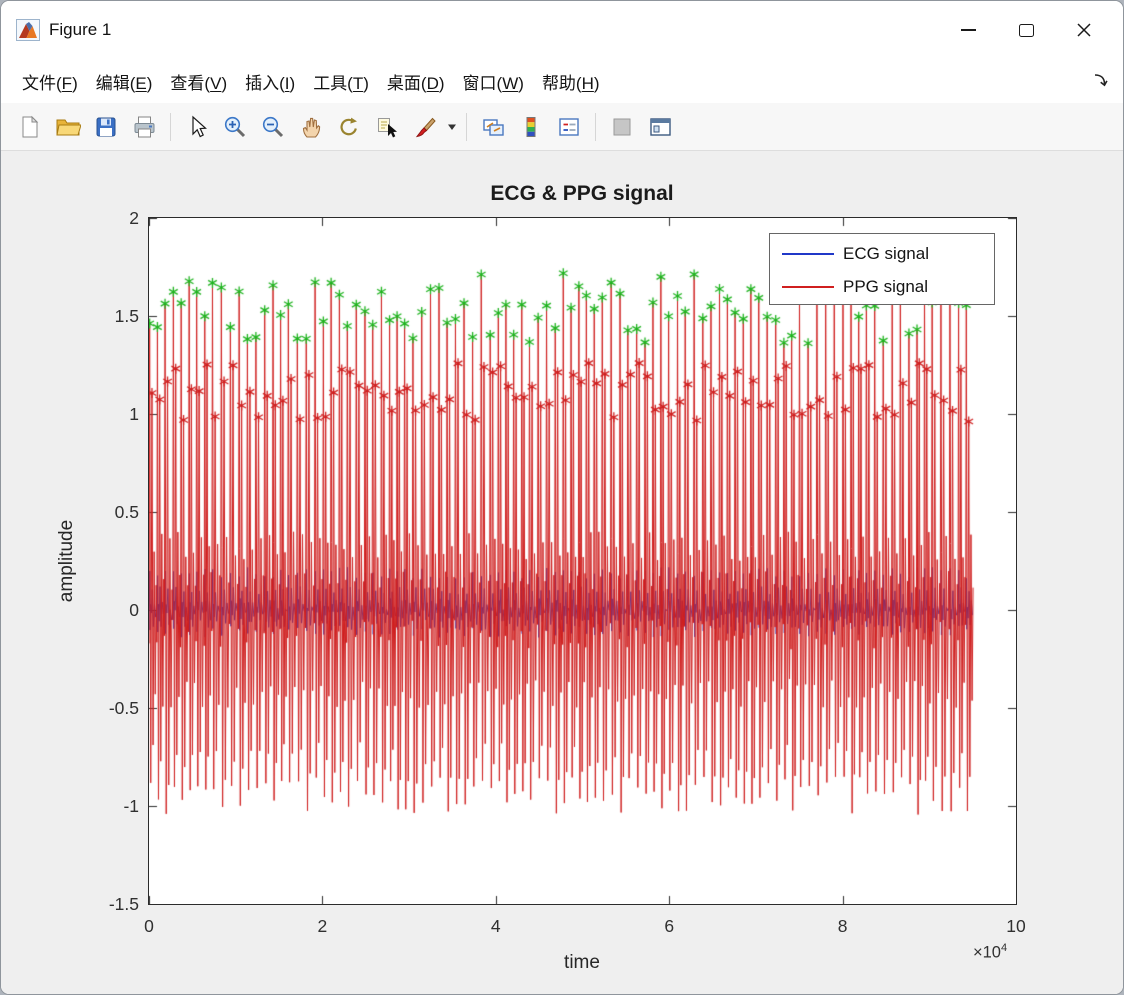 Image resolution: width=1124 pixels, height=995 pixels. I want to click on menu-item-D: 桌面(D), so click(415, 83).